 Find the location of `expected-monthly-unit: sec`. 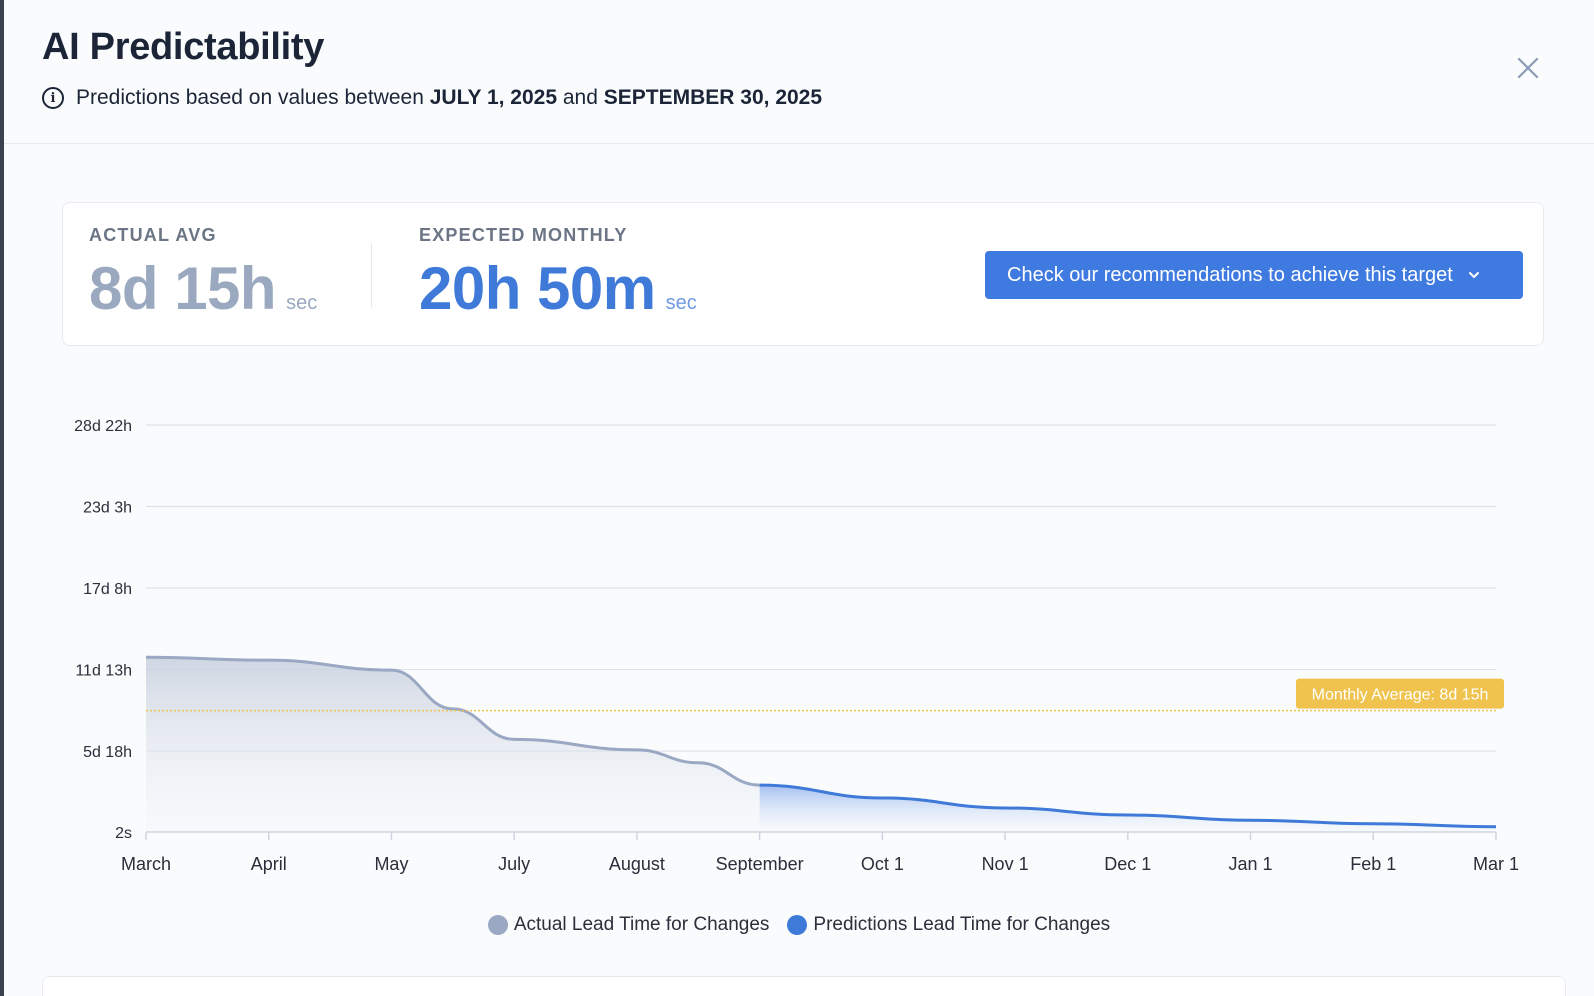

expected-monthly-unit: sec is located at coordinates (681, 303).